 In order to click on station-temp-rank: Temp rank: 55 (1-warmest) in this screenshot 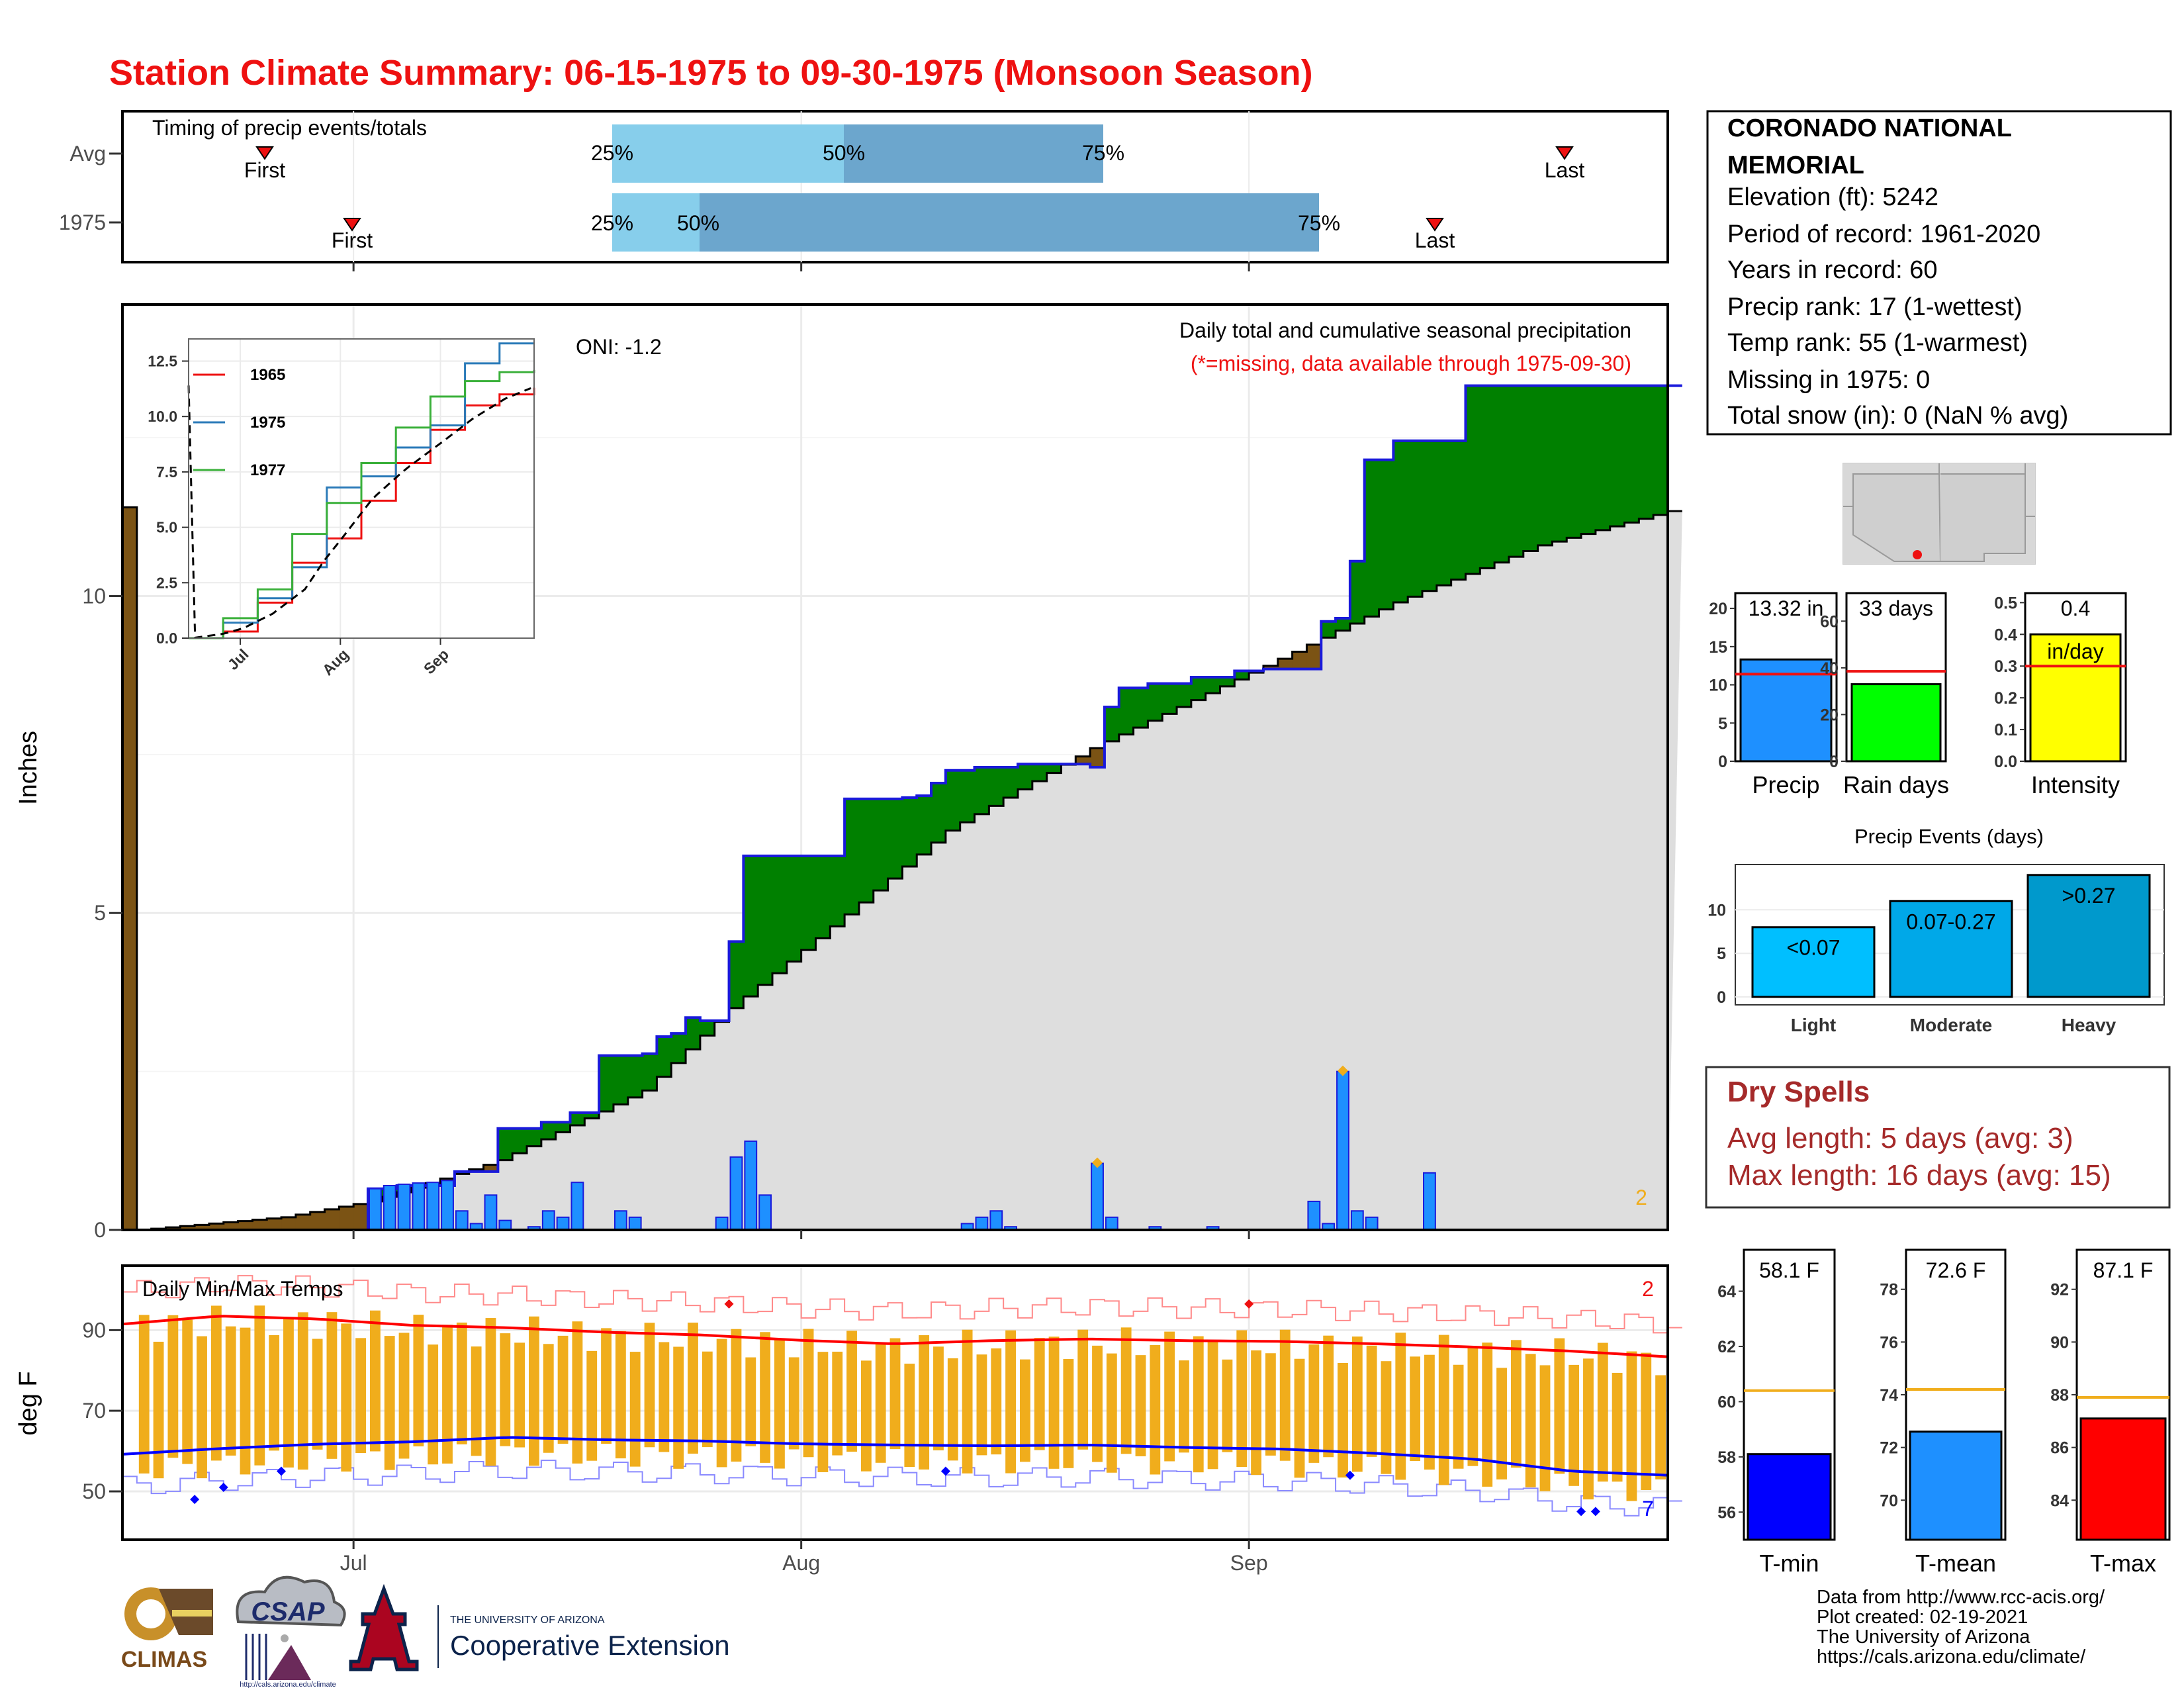, I will do `click(1877, 343)`.